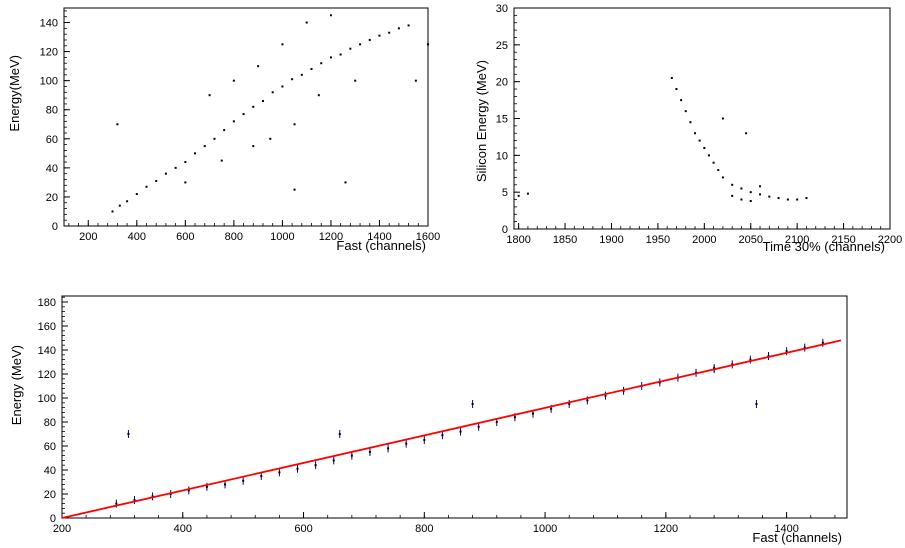 This screenshot has width=905, height=548. What do you see at coordinates (502, 46) in the screenshot?
I see `y-tick-label: 25` at bounding box center [502, 46].